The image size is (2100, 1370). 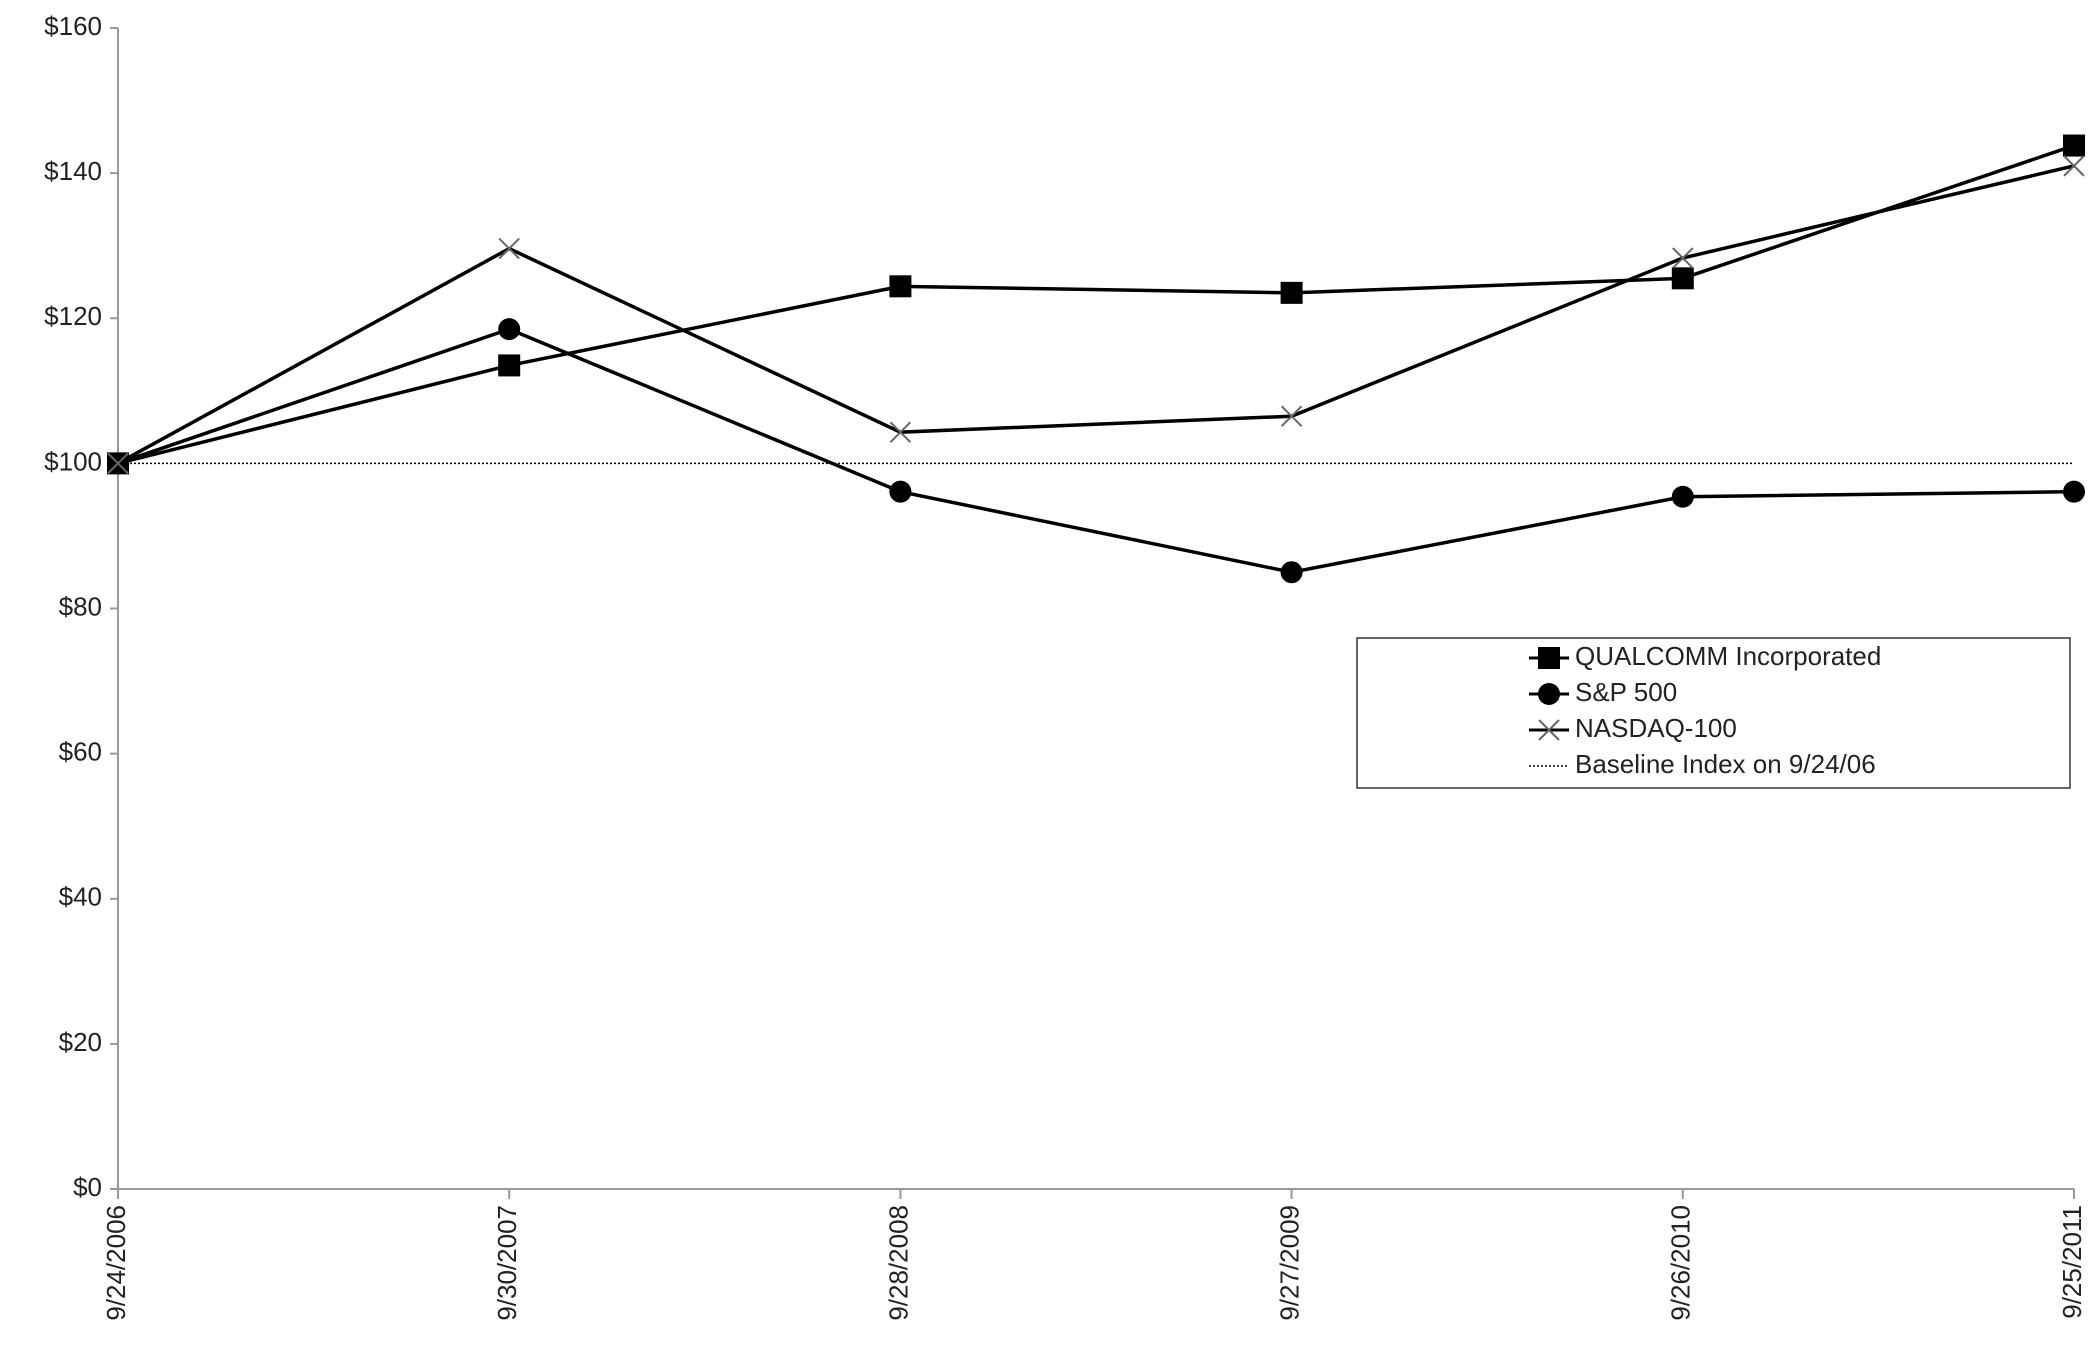 I want to click on y-tick-label: $20, so click(x=80, y=1042).